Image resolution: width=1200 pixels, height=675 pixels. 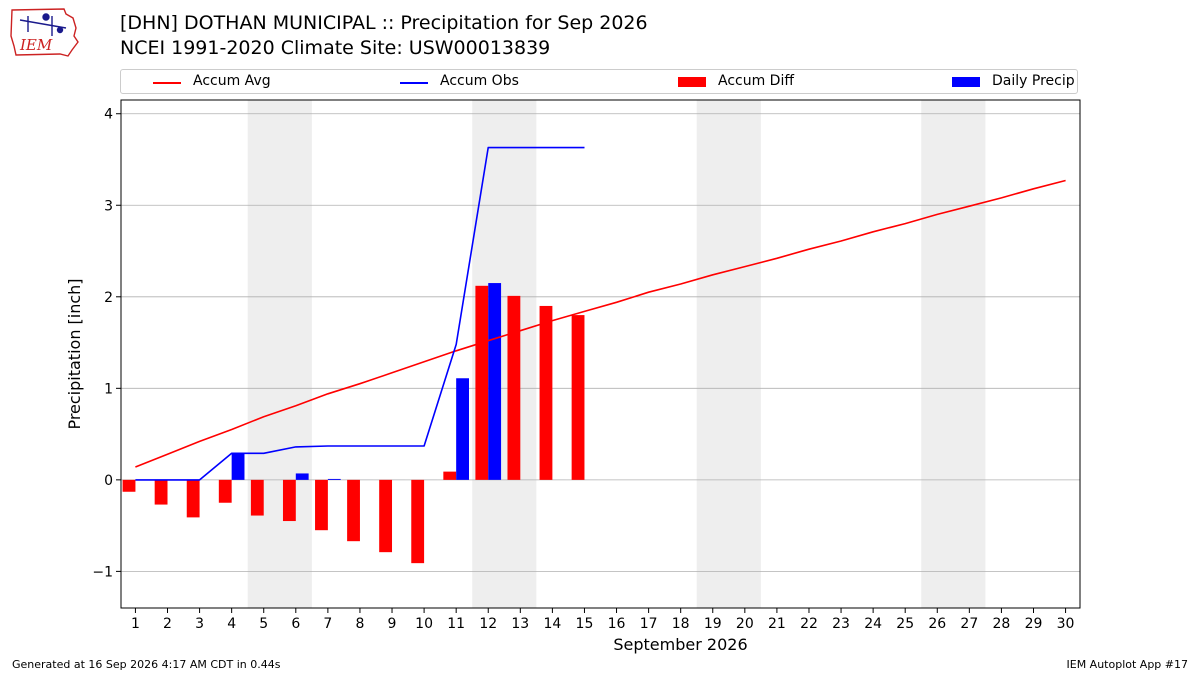 What do you see at coordinates (617, 624) in the screenshot?
I see `x-tick-label: 16` at bounding box center [617, 624].